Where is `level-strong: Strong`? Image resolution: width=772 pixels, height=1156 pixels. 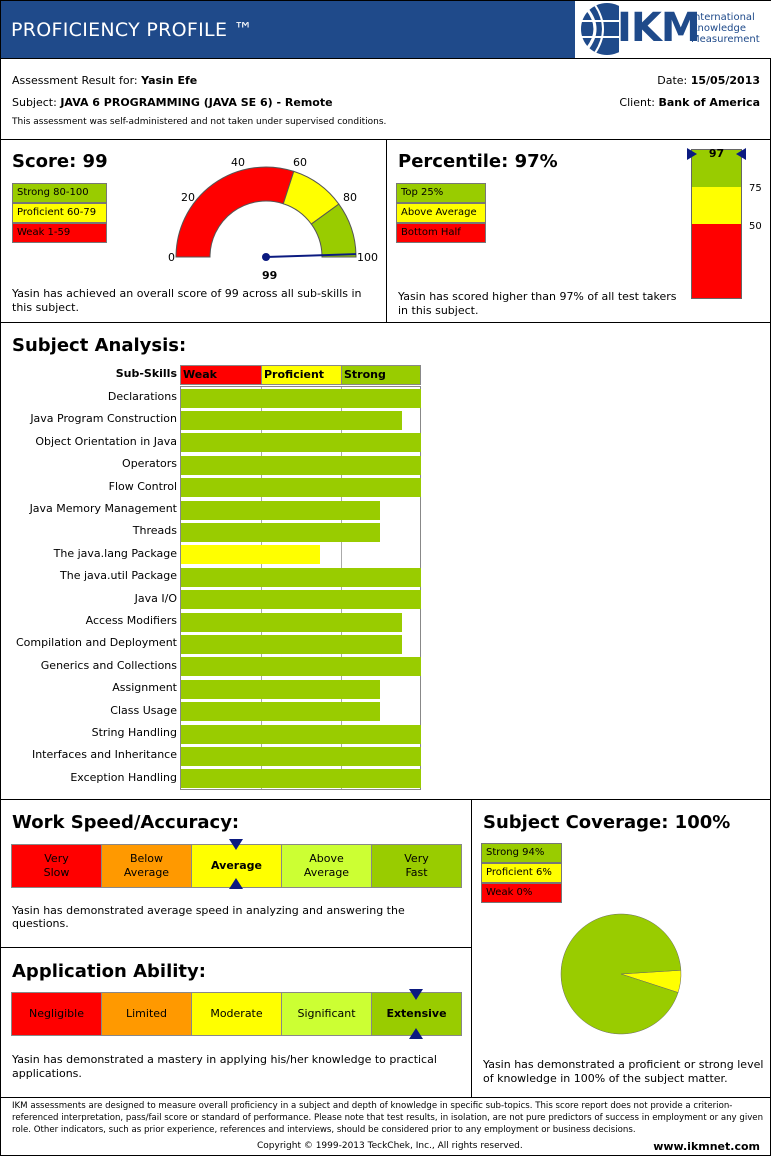 level-strong: Strong is located at coordinates (380, 375).